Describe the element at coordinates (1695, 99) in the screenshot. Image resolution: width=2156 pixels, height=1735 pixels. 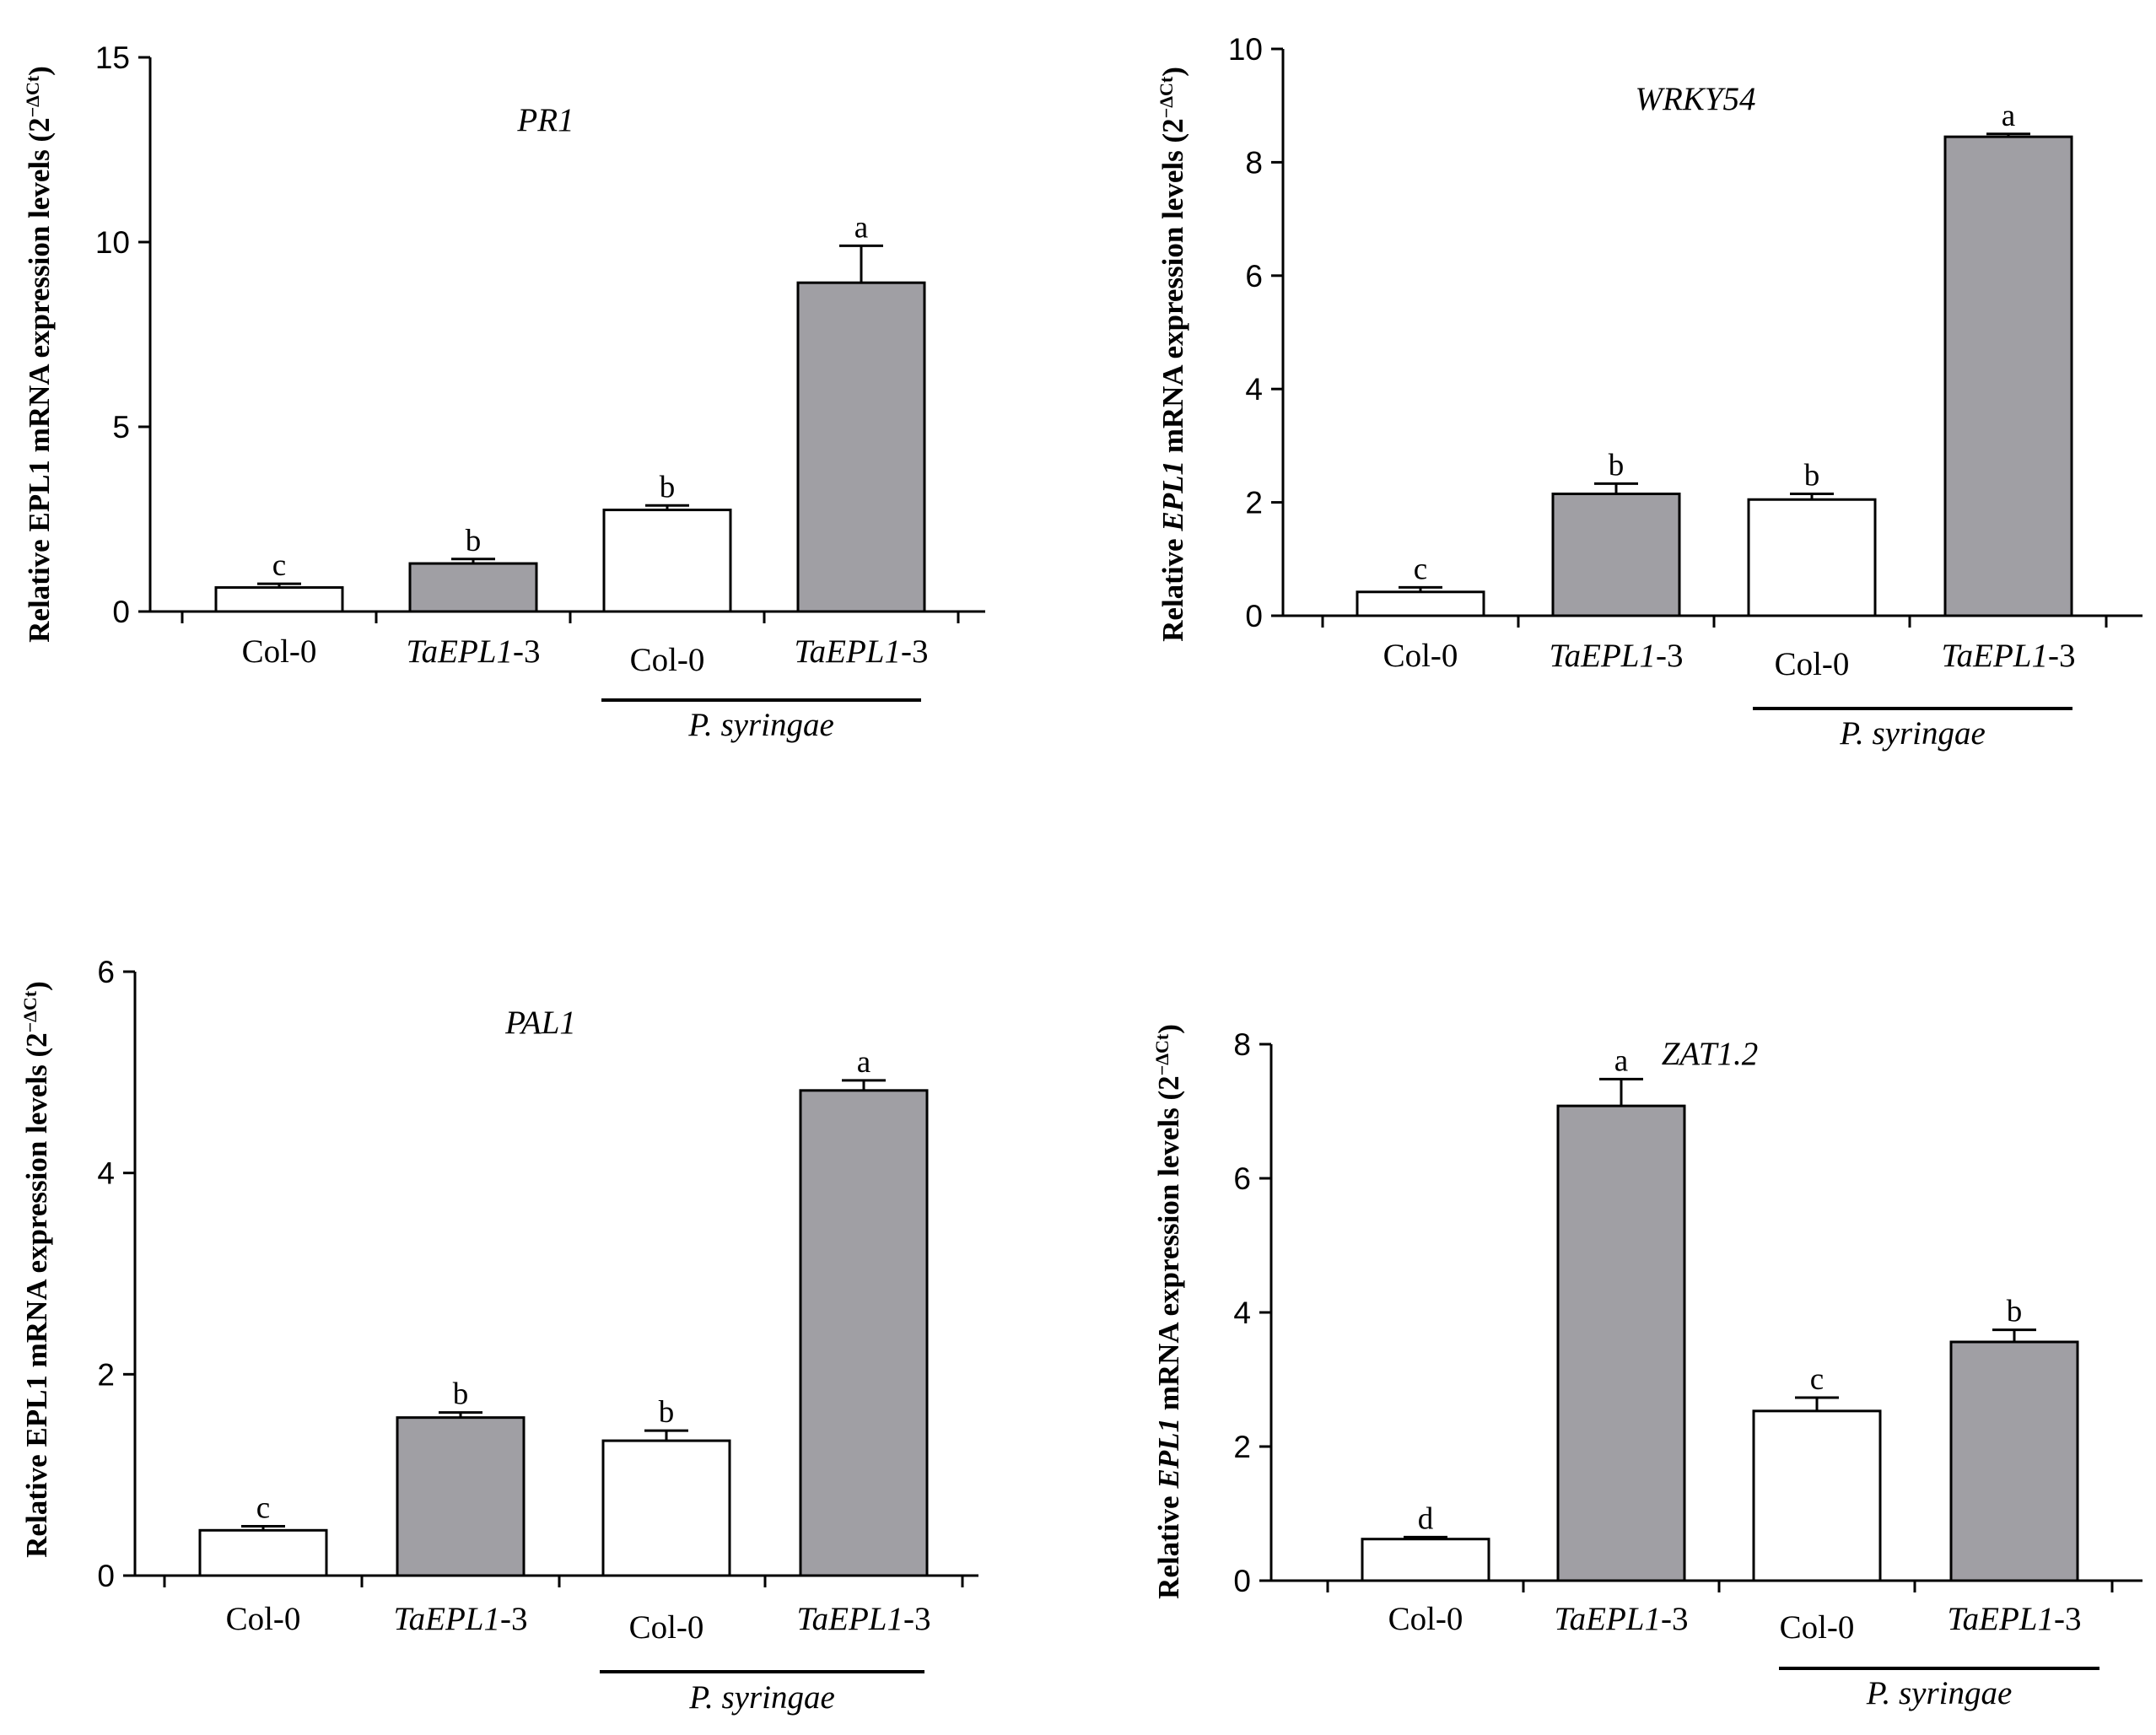
I see `chart-title: WRKY54` at that location.